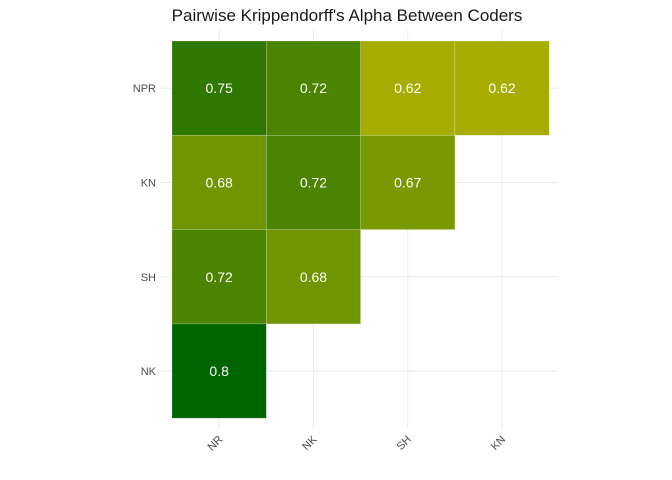  What do you see at coordinates (310, 443) in the screenshot?
I see `x-tick-label: NK` at bounding box center [310, 443].